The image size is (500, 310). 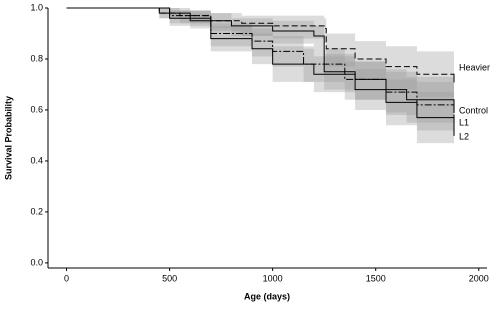 I want to click on x-tick-label: 0, so click(x=66, y=278).